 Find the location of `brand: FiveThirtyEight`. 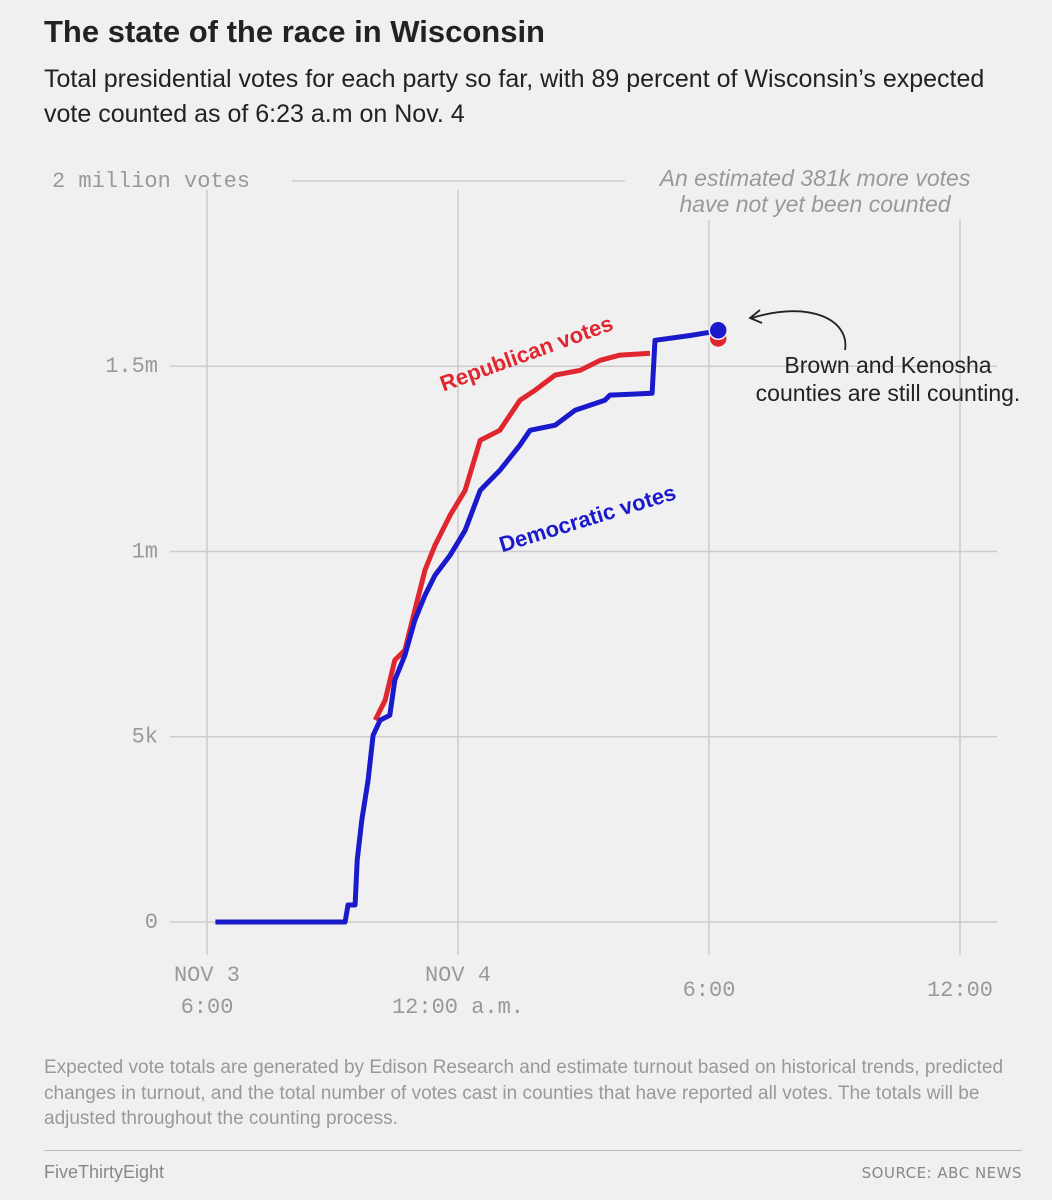

brand: FiveThirtyEight is located at coordinates (104, 1172).